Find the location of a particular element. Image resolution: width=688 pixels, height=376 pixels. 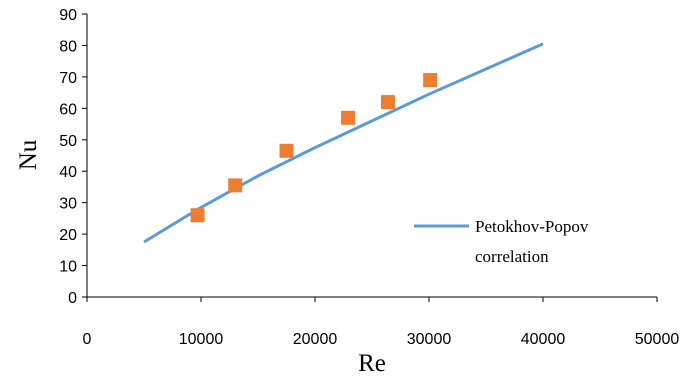

y-tick-label: 20 is located at coordinates (68, 235).